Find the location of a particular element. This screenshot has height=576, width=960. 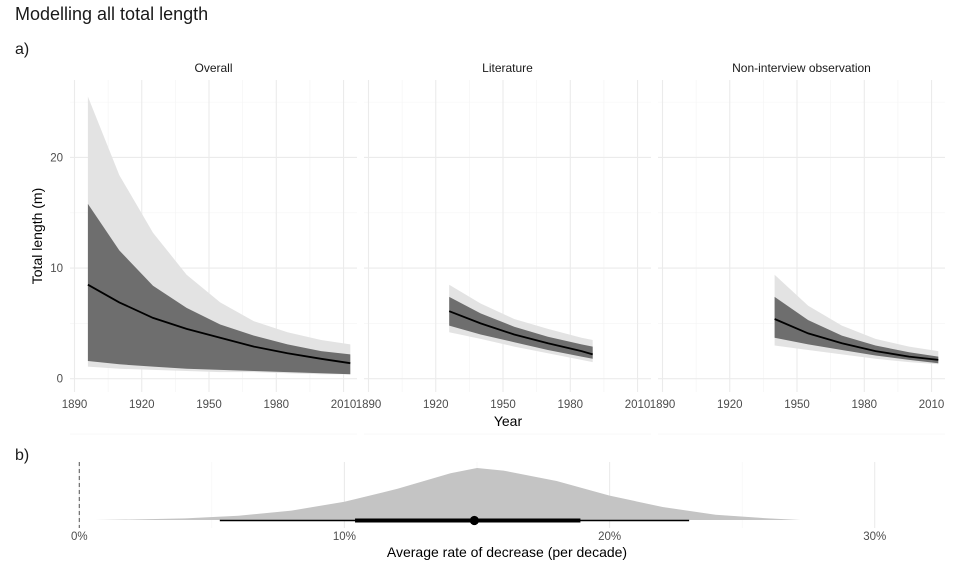

x-axis-label-rate: Average rate of decrease (per decade) is located at coordinates (507, 552).